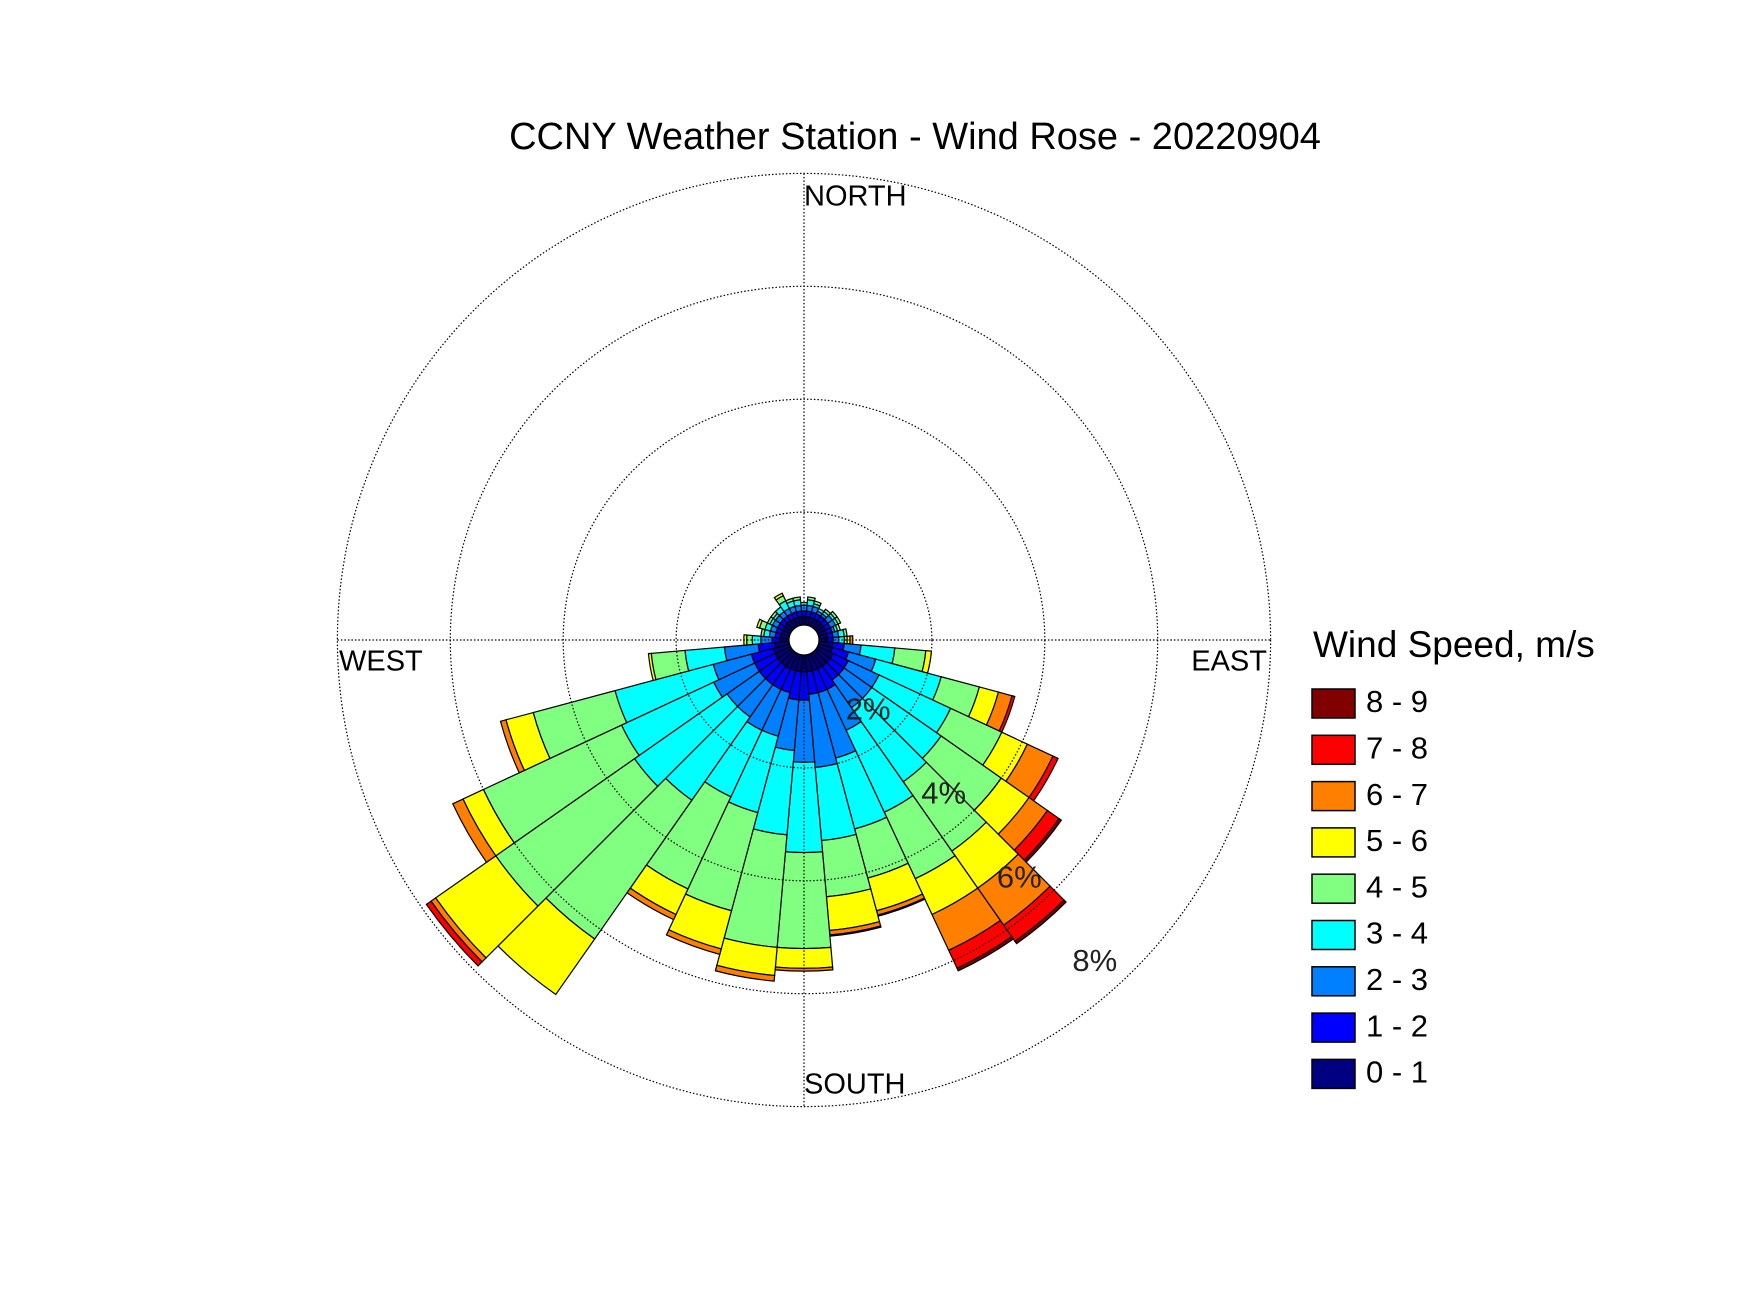 This screenshot has width=1750, height=1313. What do you see at coordinates (1397, 1072) in the screenshot?
I see `legend-label: 0 - 1` at bounding box center [1397, 1072].